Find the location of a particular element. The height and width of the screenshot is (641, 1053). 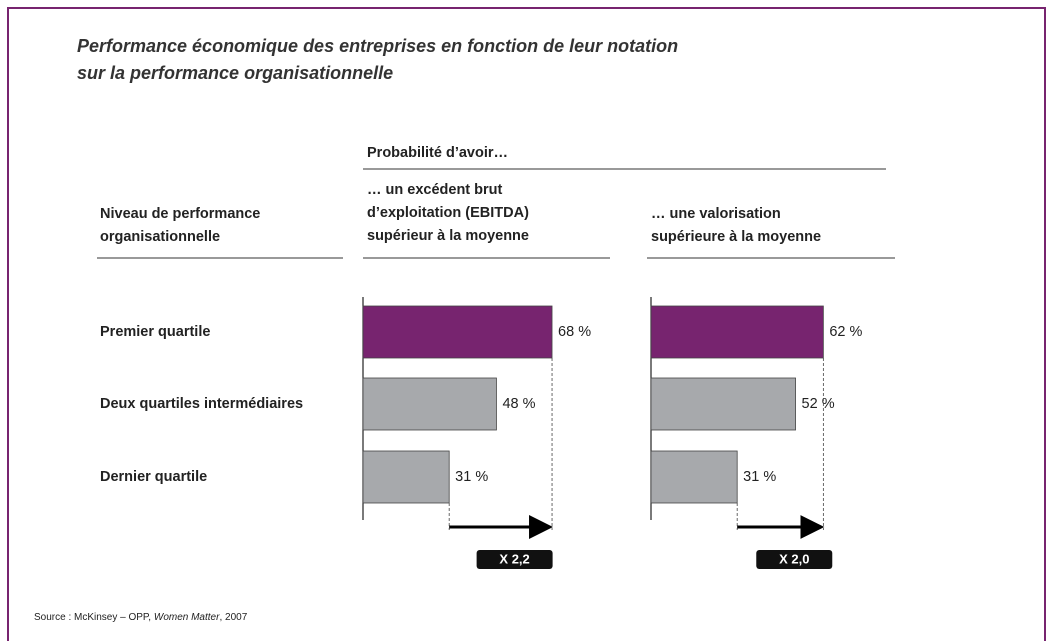

chart-title: supérieur à la moyenne is located at coordinates (448, 236).